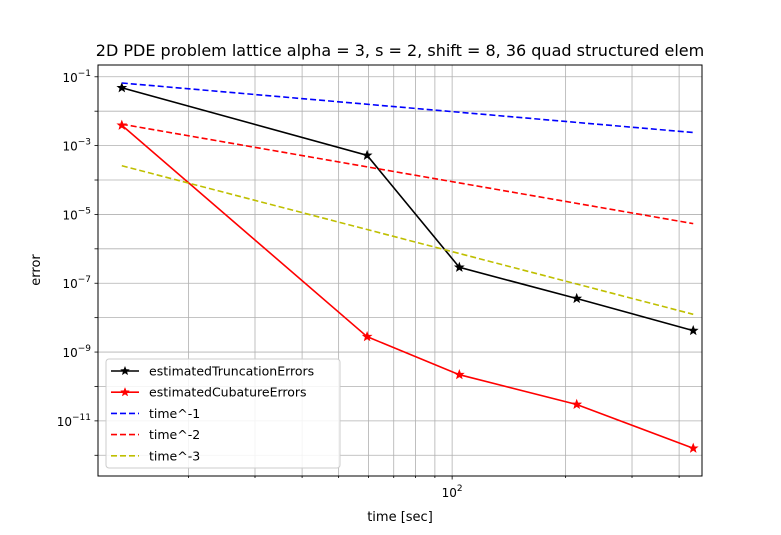  Describe the element at coordinates (231, 371) in the screenshot. I see `legend-label: estimatedTruncationErrors` at that location.